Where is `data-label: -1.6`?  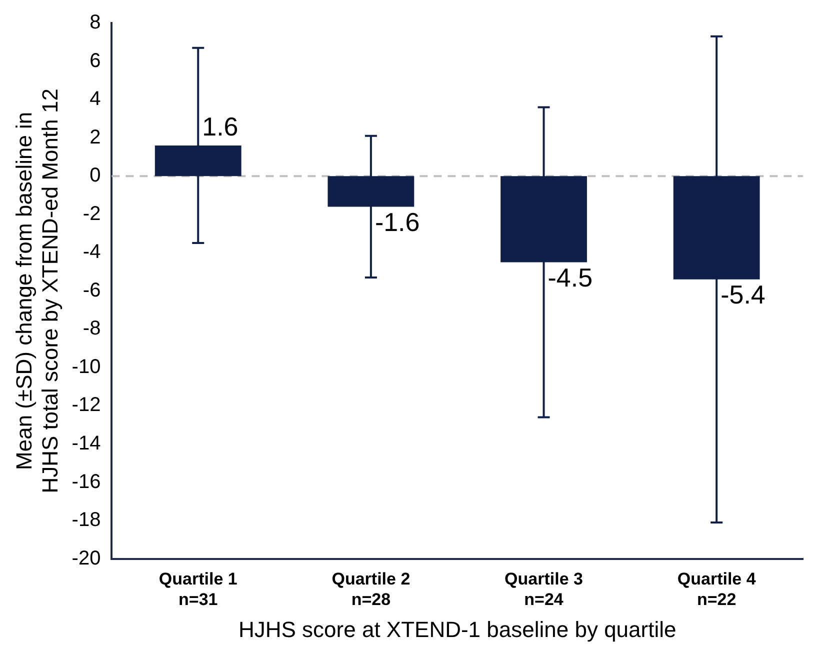 data-label: -1.6 is located at coordinates (397, 221).